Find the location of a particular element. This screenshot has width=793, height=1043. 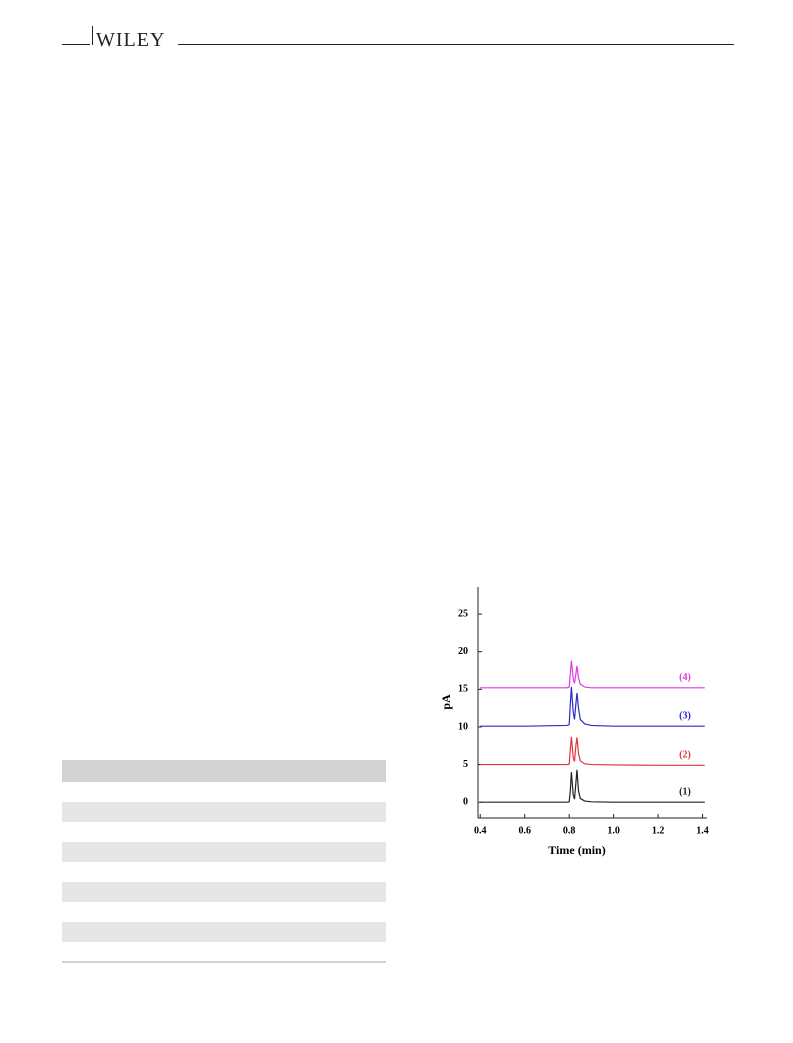

series-label: (1) is located at coordinates (685, 791).